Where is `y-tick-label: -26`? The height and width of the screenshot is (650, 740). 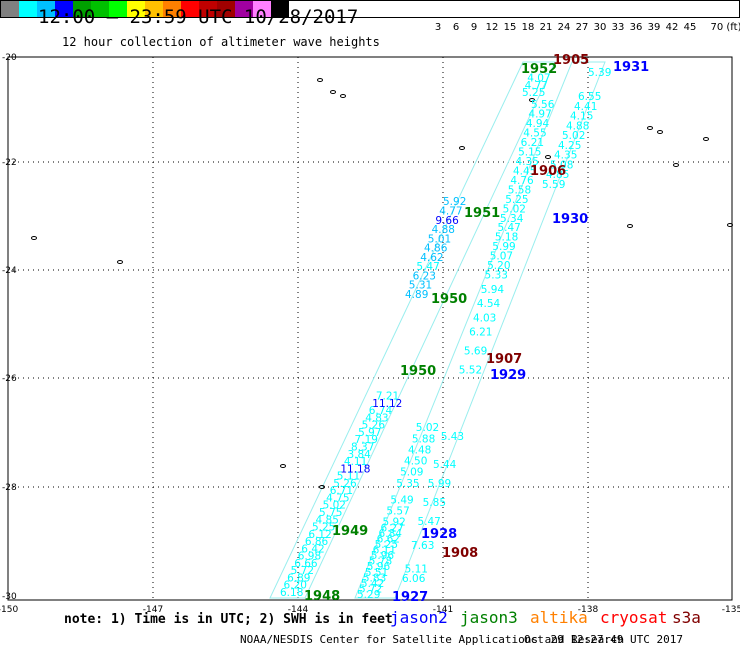
y-tick-label: -26 is located at coordinates (9, 379).